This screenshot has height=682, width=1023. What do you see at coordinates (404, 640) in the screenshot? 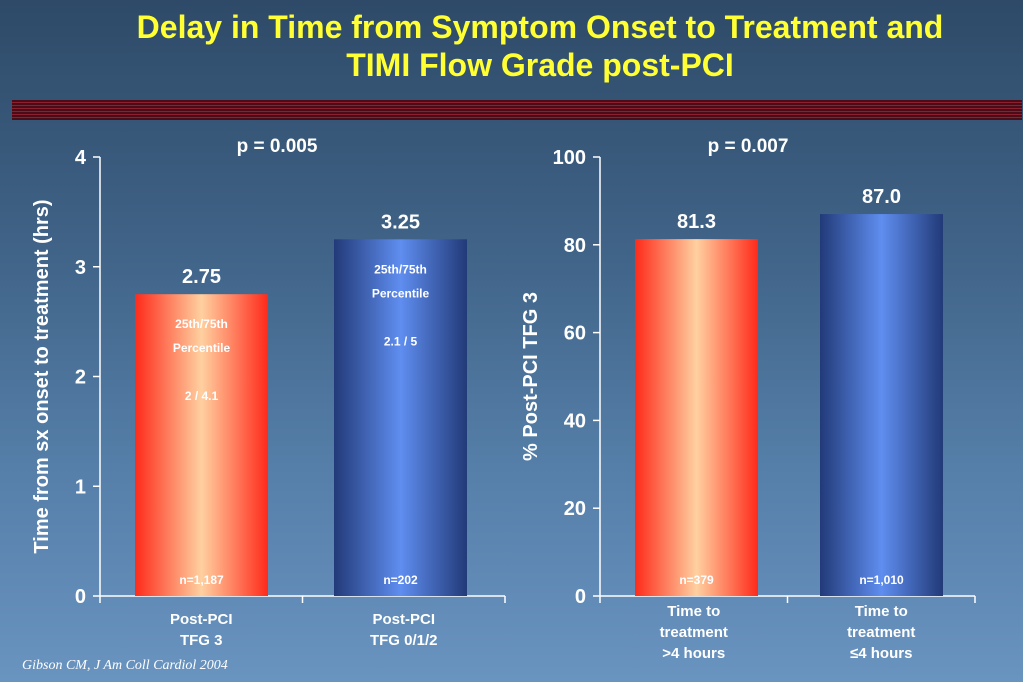
I see `x-category-label: TFG 0/1/2` at bounding box center [404, 640].